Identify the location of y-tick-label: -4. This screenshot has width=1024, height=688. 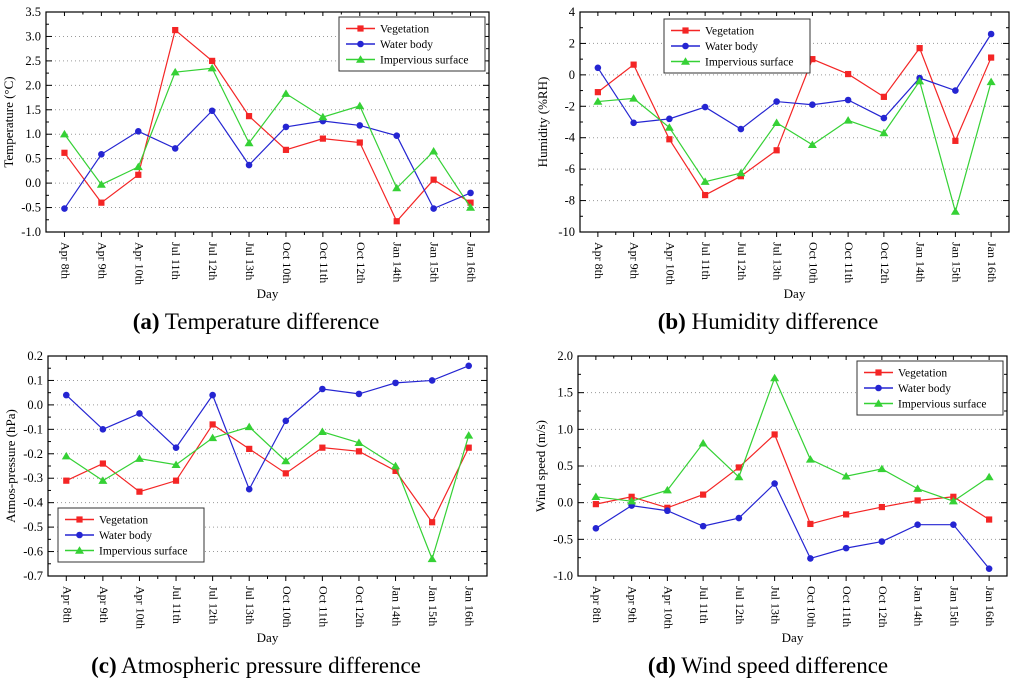
(570, 138).